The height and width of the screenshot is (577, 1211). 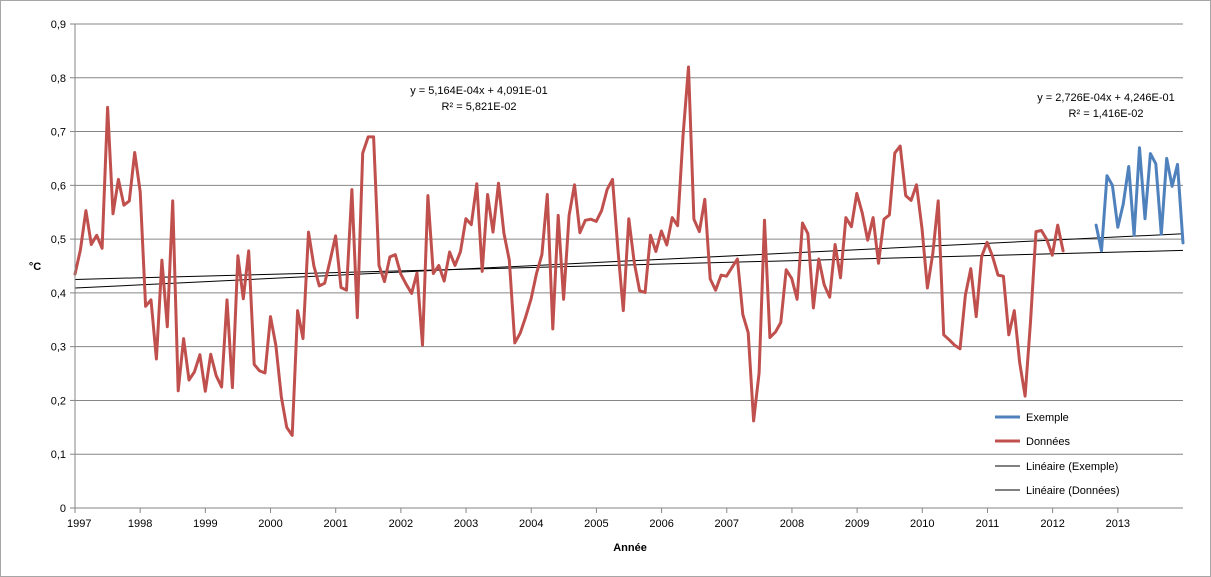 What do you see at coordinates (58, 133) in the screenshot?
I see `y-tick-label: 0,7` at bounding box center [58, 133].